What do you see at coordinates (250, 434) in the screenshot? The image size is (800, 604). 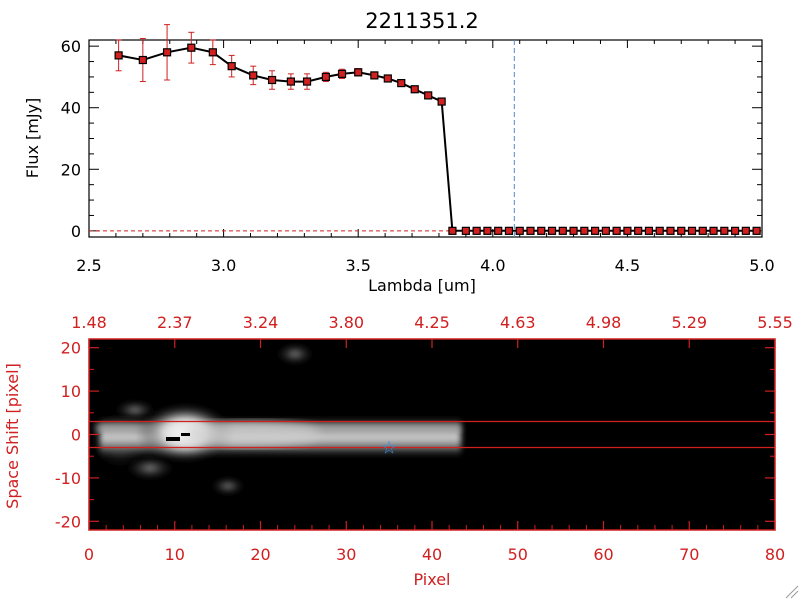 I see `trace-highlight` at bounding box center [250, 434].